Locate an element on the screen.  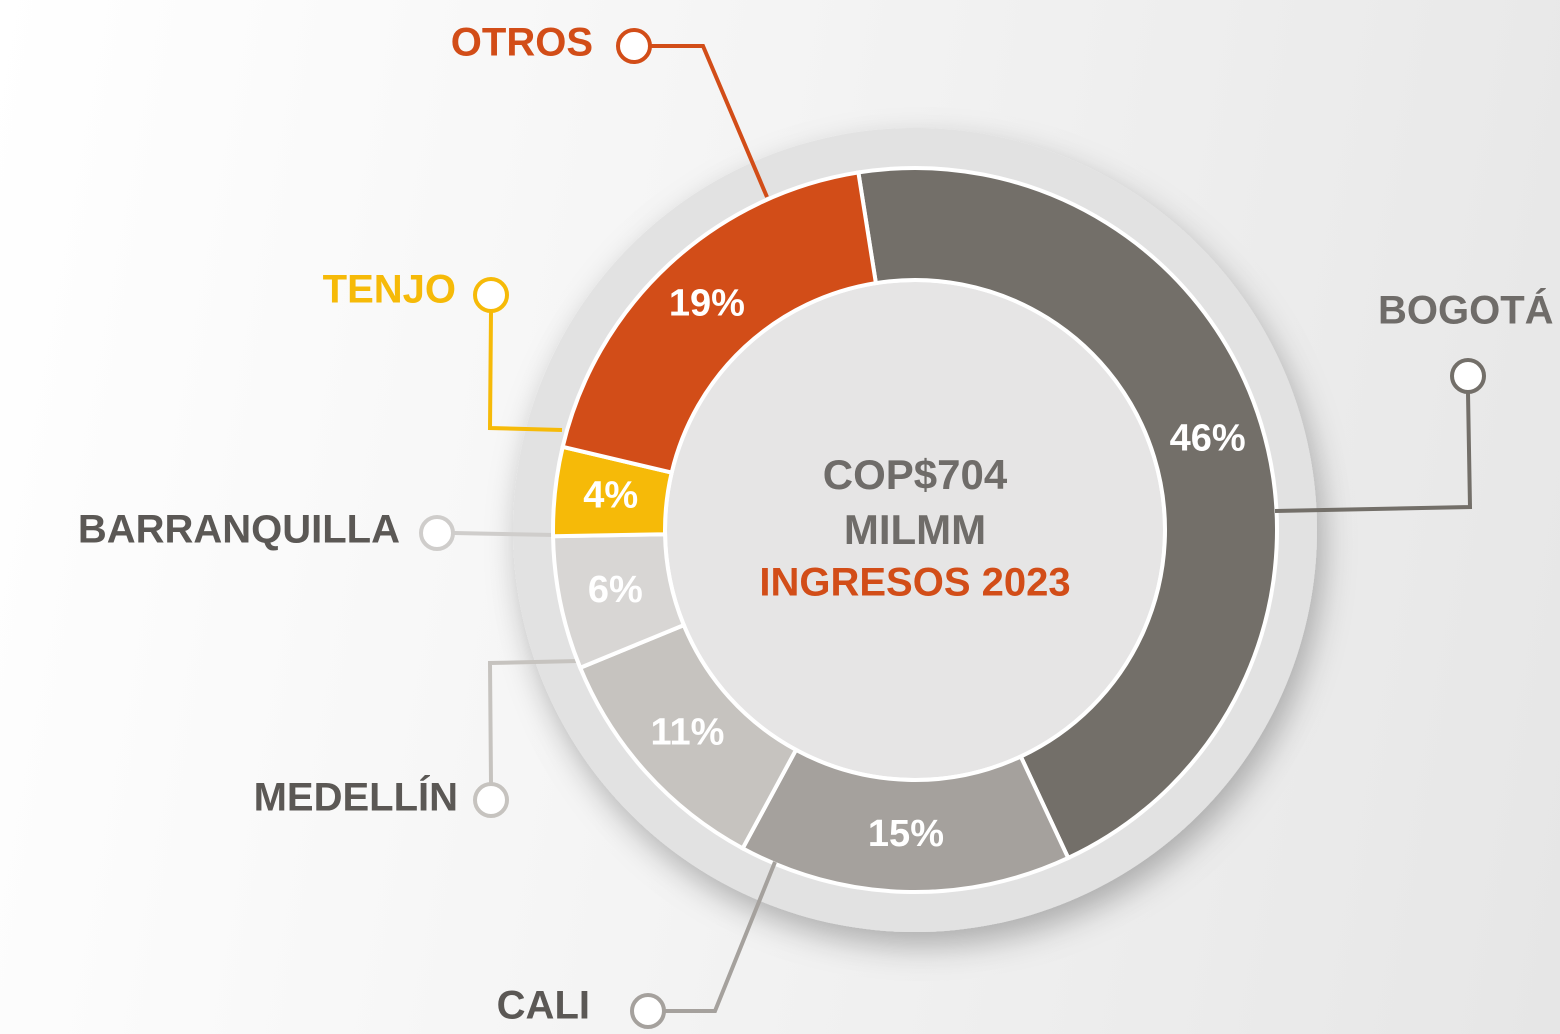
slice is located at coordinates (719, 322).